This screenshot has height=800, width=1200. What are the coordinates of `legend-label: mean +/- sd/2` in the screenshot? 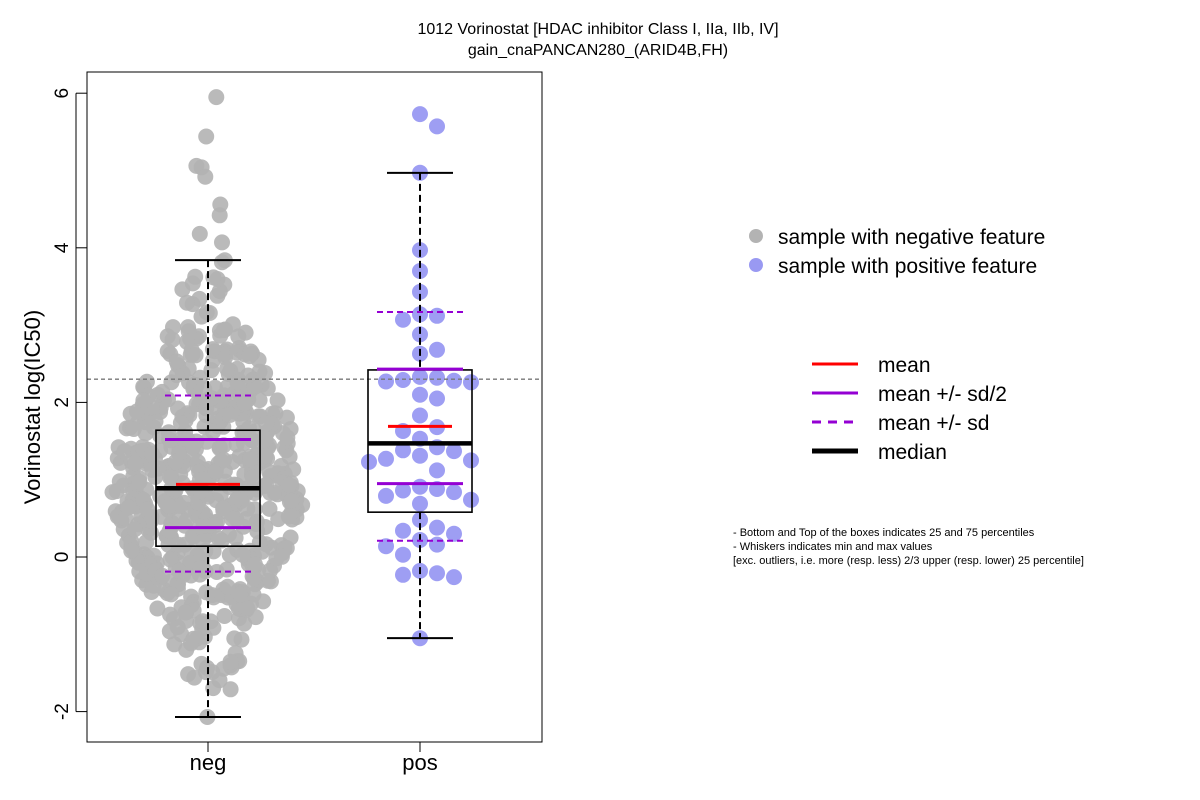 It's located at (942, 394).